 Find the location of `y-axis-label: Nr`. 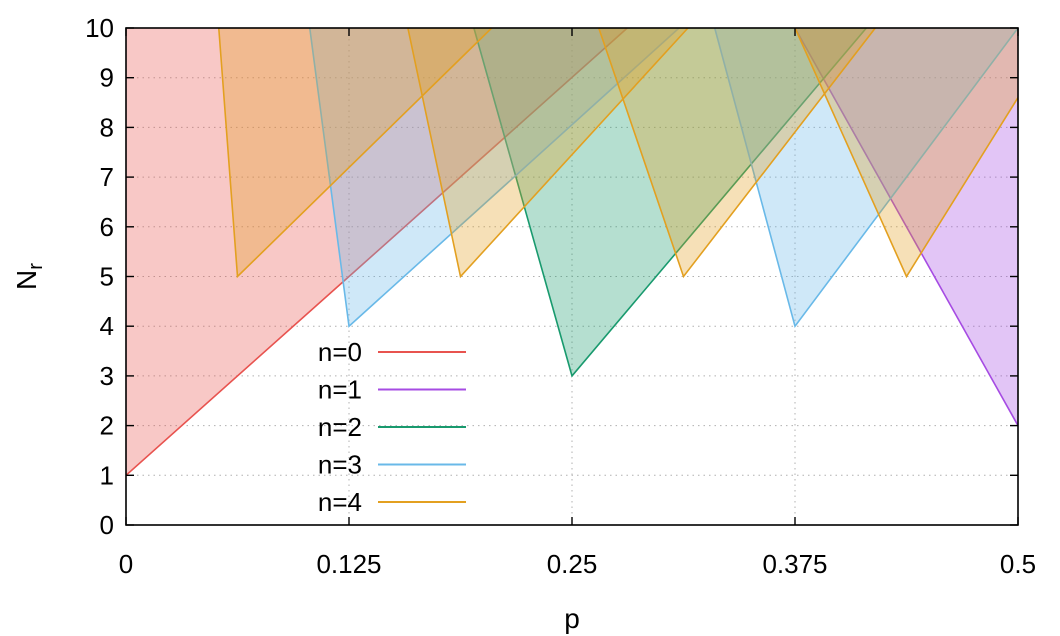

y-axis-label: Nr is located at coordinates (29, 276).